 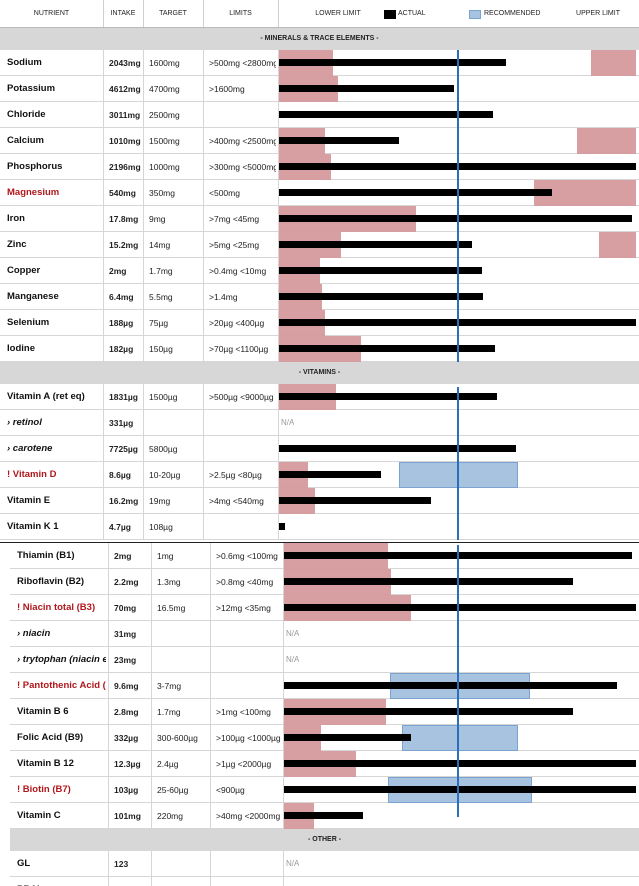 I want to click on table-row: Phosphorus 2196mg 1000mg >300mg <5000mg, so click(x=319, y=167).